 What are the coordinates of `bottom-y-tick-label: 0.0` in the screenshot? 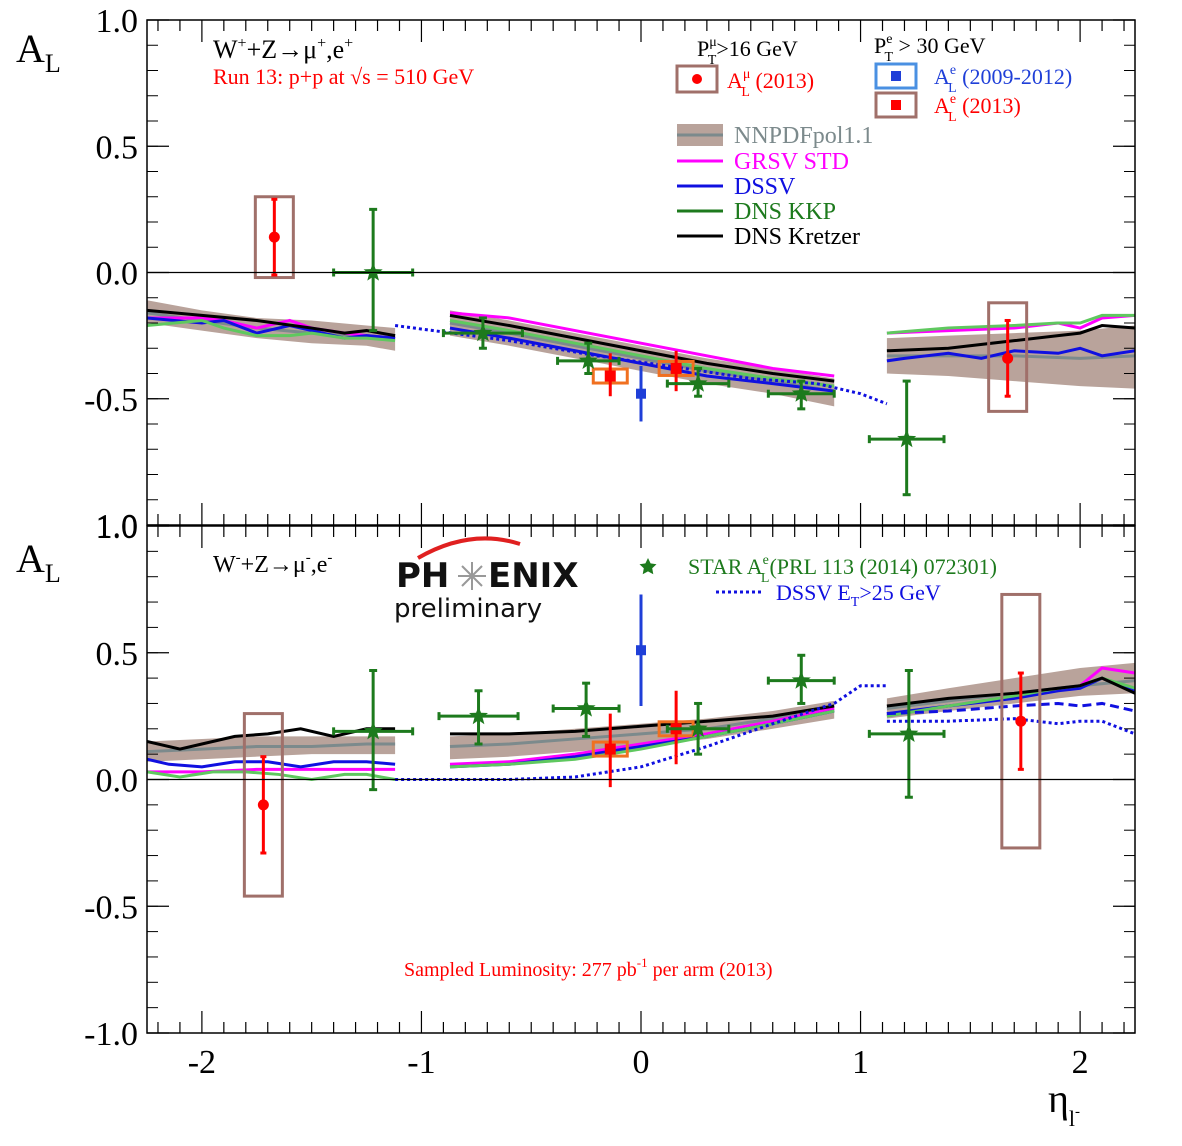 It's located at (117, 781).